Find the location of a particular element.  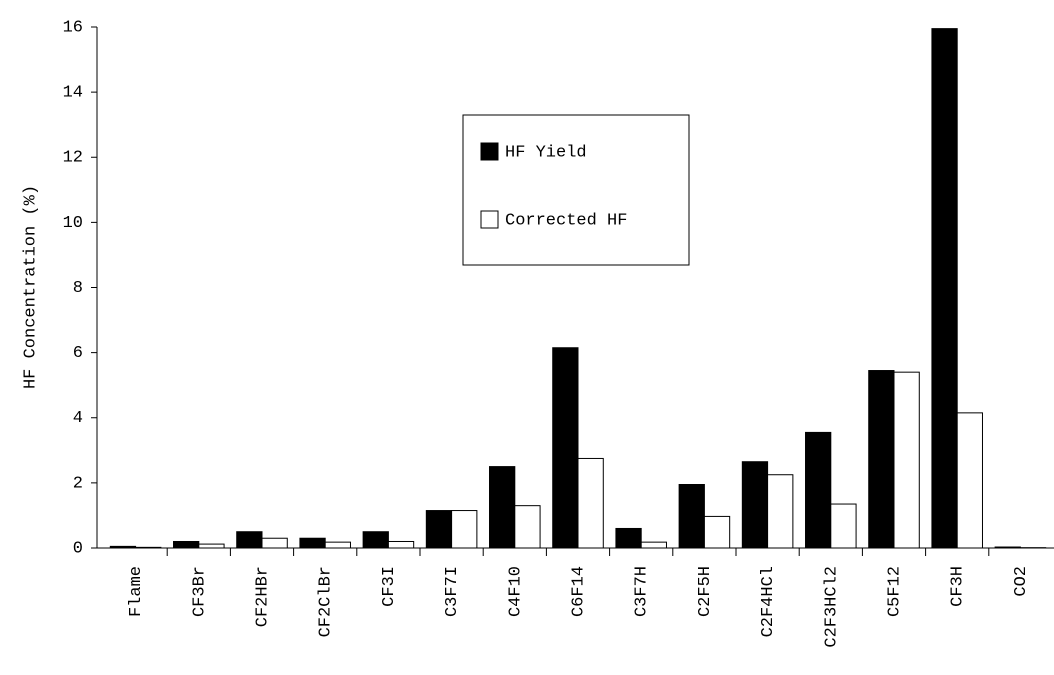

y-tick-label: 6 is located at coordinates (78, 353).